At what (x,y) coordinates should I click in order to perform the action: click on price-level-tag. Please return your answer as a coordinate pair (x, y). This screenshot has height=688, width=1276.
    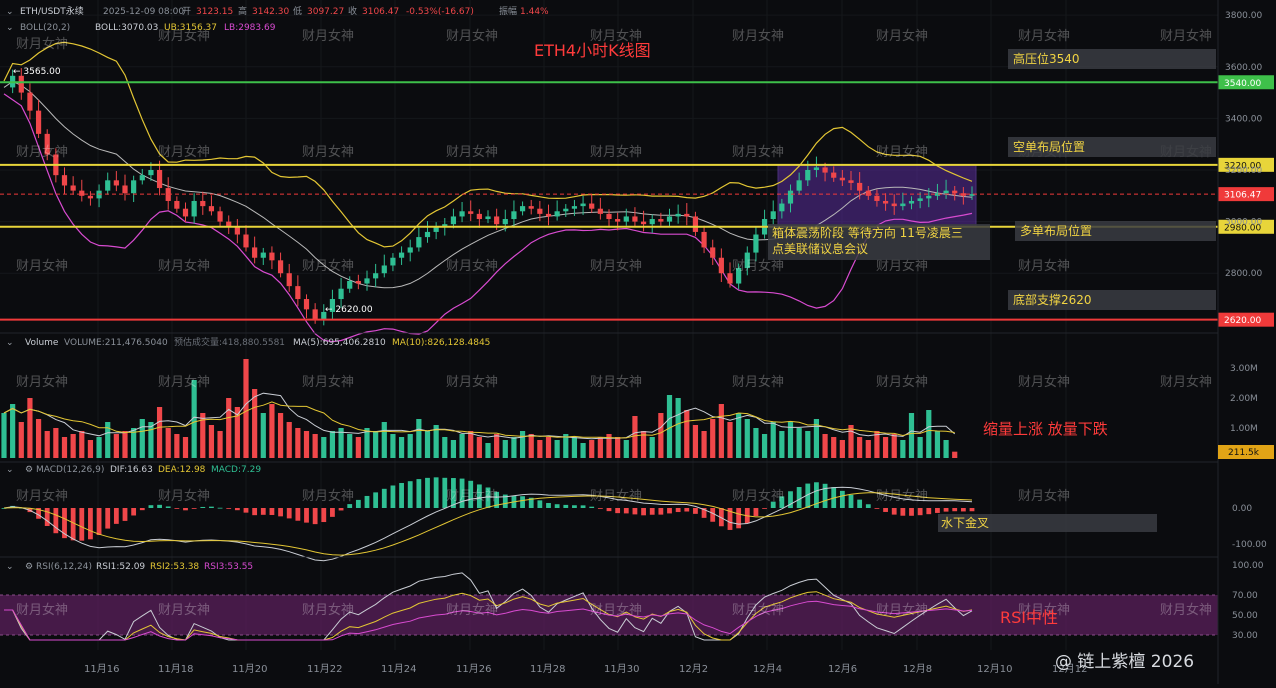
    Looking at the image, I should click on (1246, 226).